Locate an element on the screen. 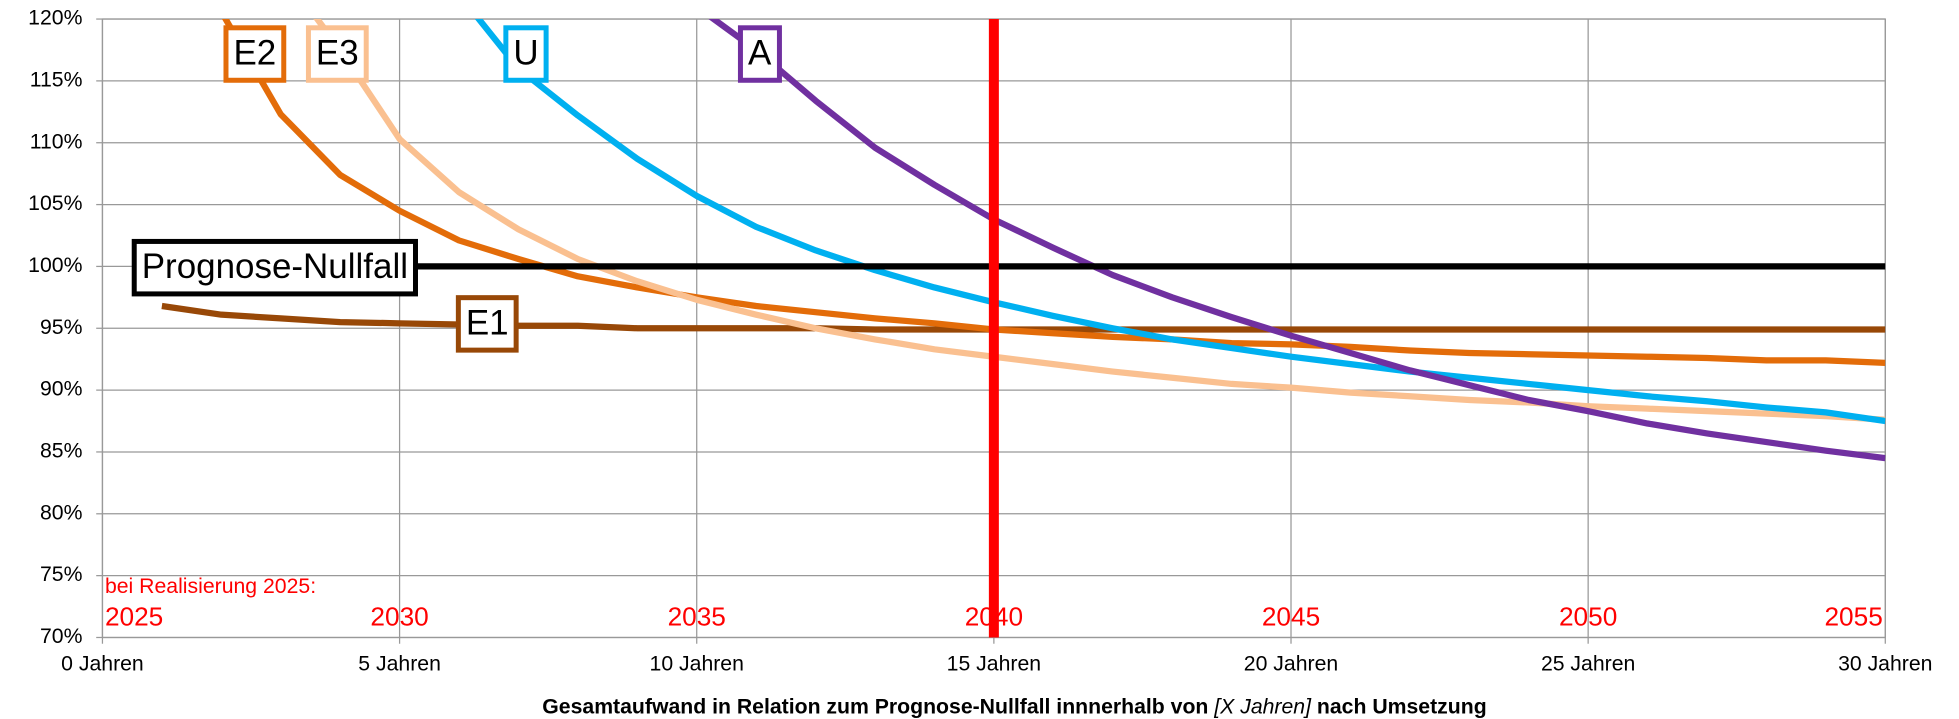  series-label: A is located at coordinates (760, 53).